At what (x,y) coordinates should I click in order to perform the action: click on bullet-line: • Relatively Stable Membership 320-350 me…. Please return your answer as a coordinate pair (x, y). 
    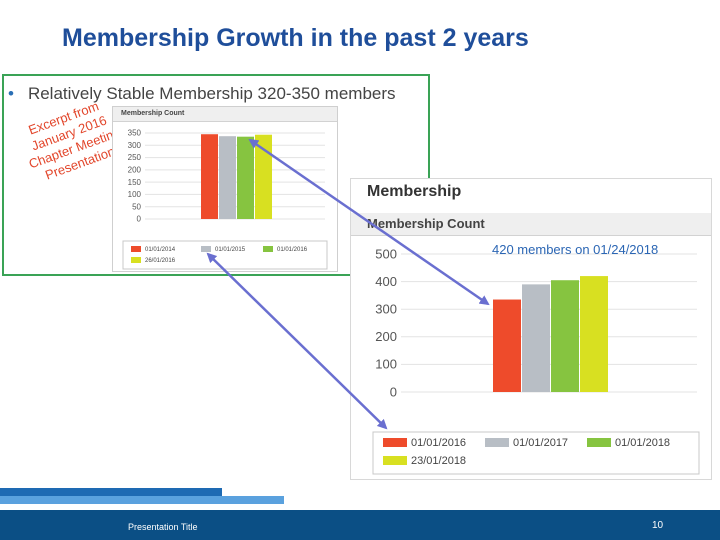
    Looking at the image, I should click on (202, 94).